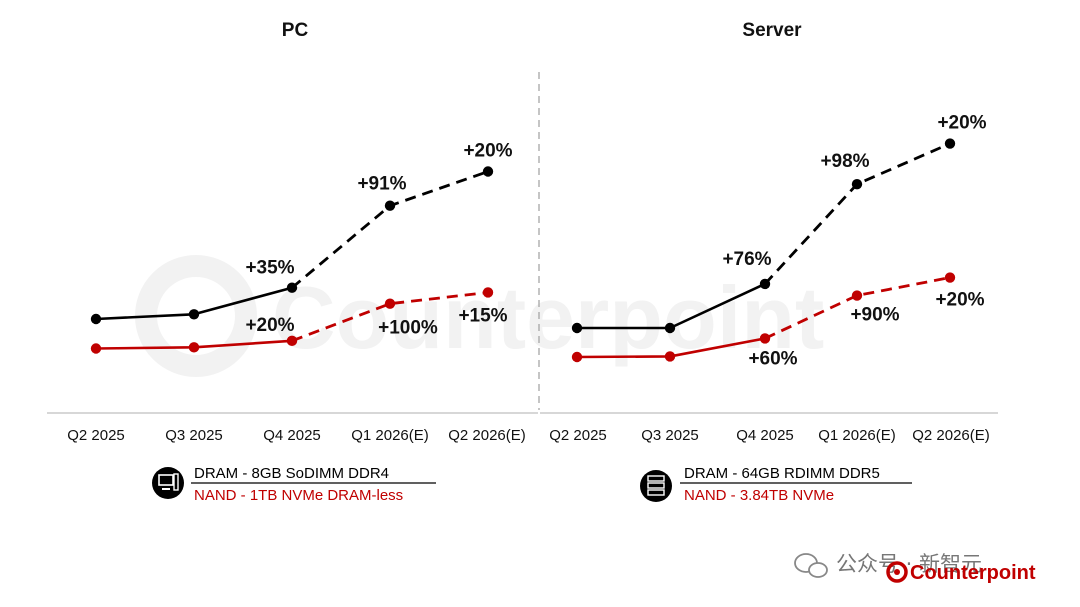  I want to click on pc-legend-nand: NAND - 1TB NVMe DRAM-less, so click(298, 495).